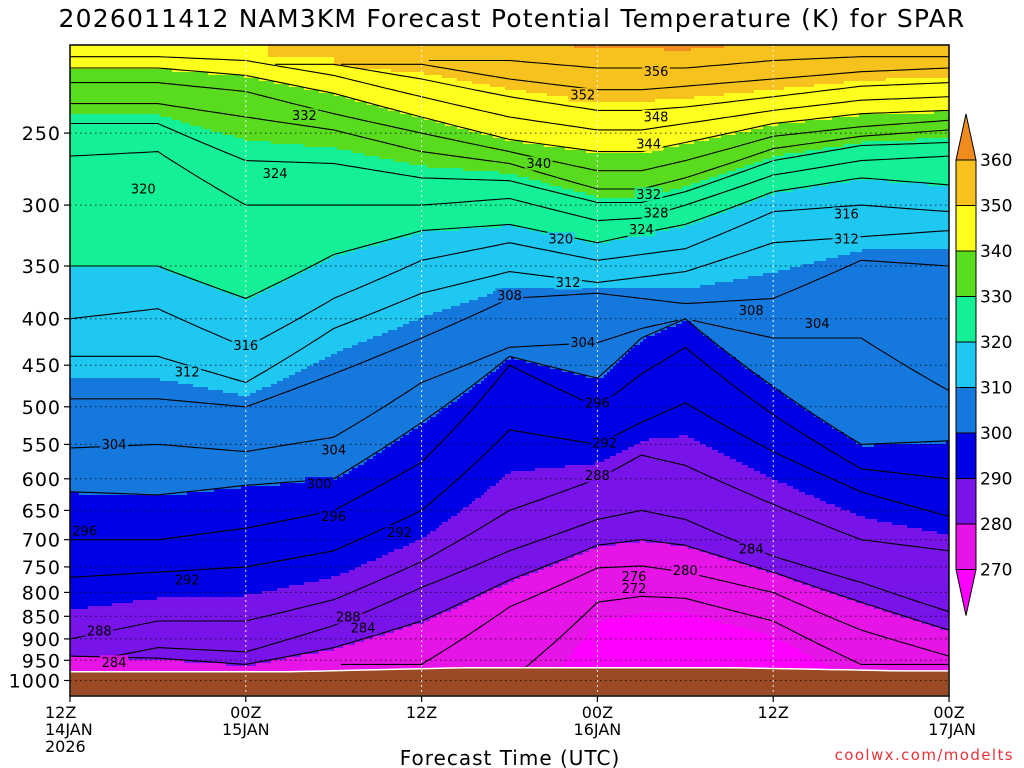 The width and height of the screenshot is (1024, 768). I want to click on colorbar-max-arrow, so click(966, 137).